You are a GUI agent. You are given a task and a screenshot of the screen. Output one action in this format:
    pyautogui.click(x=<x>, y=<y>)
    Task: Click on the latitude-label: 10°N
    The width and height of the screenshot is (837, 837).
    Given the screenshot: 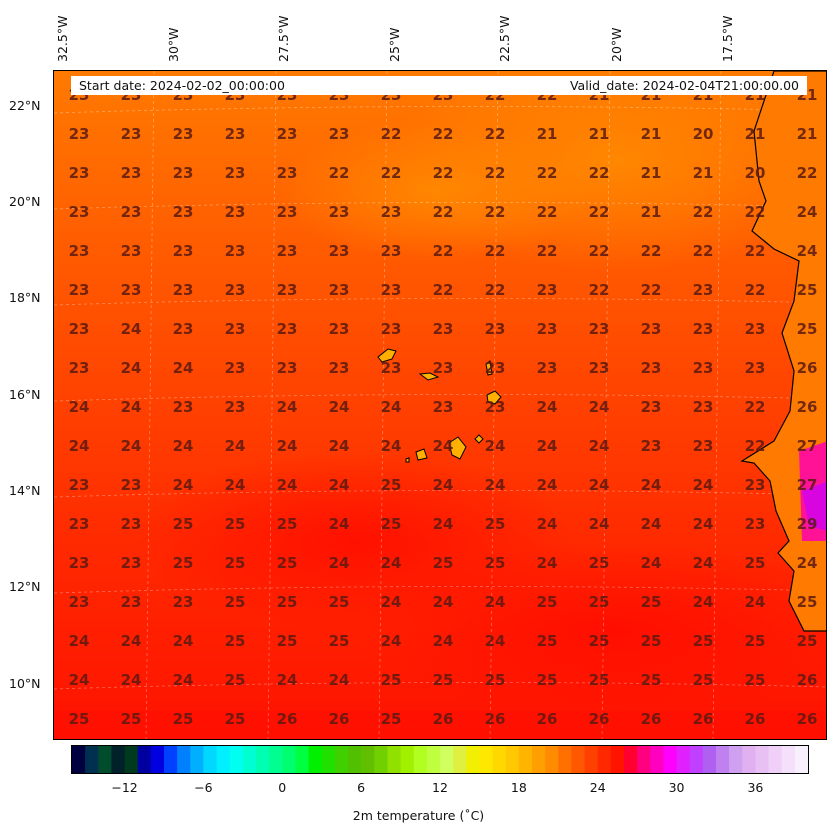 What is the action you would take?
    pyautogui.click(x=25, y=683)
    